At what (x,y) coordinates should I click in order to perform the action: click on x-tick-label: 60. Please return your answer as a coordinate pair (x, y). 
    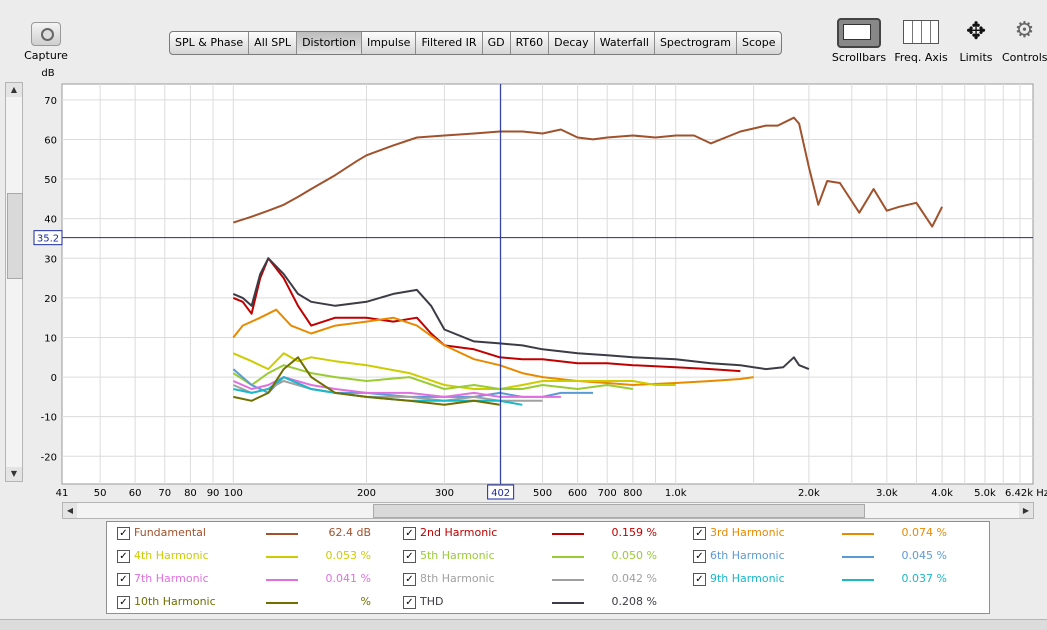
    Looking at the image, I should click on (135, 493).